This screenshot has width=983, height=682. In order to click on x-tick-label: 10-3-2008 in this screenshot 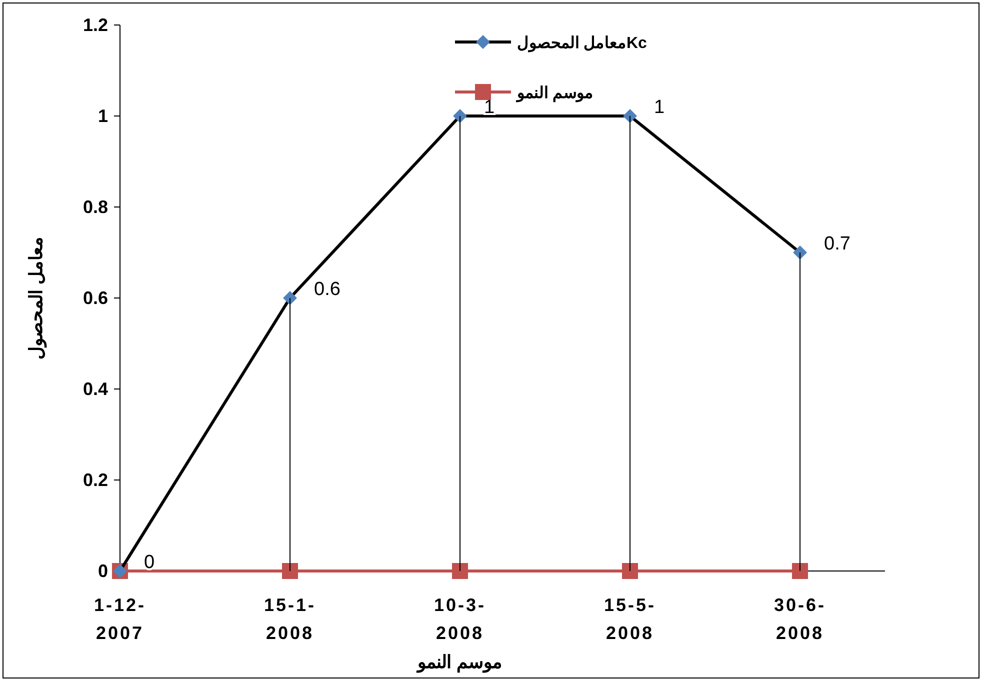, I will do `click(460, 619)`.